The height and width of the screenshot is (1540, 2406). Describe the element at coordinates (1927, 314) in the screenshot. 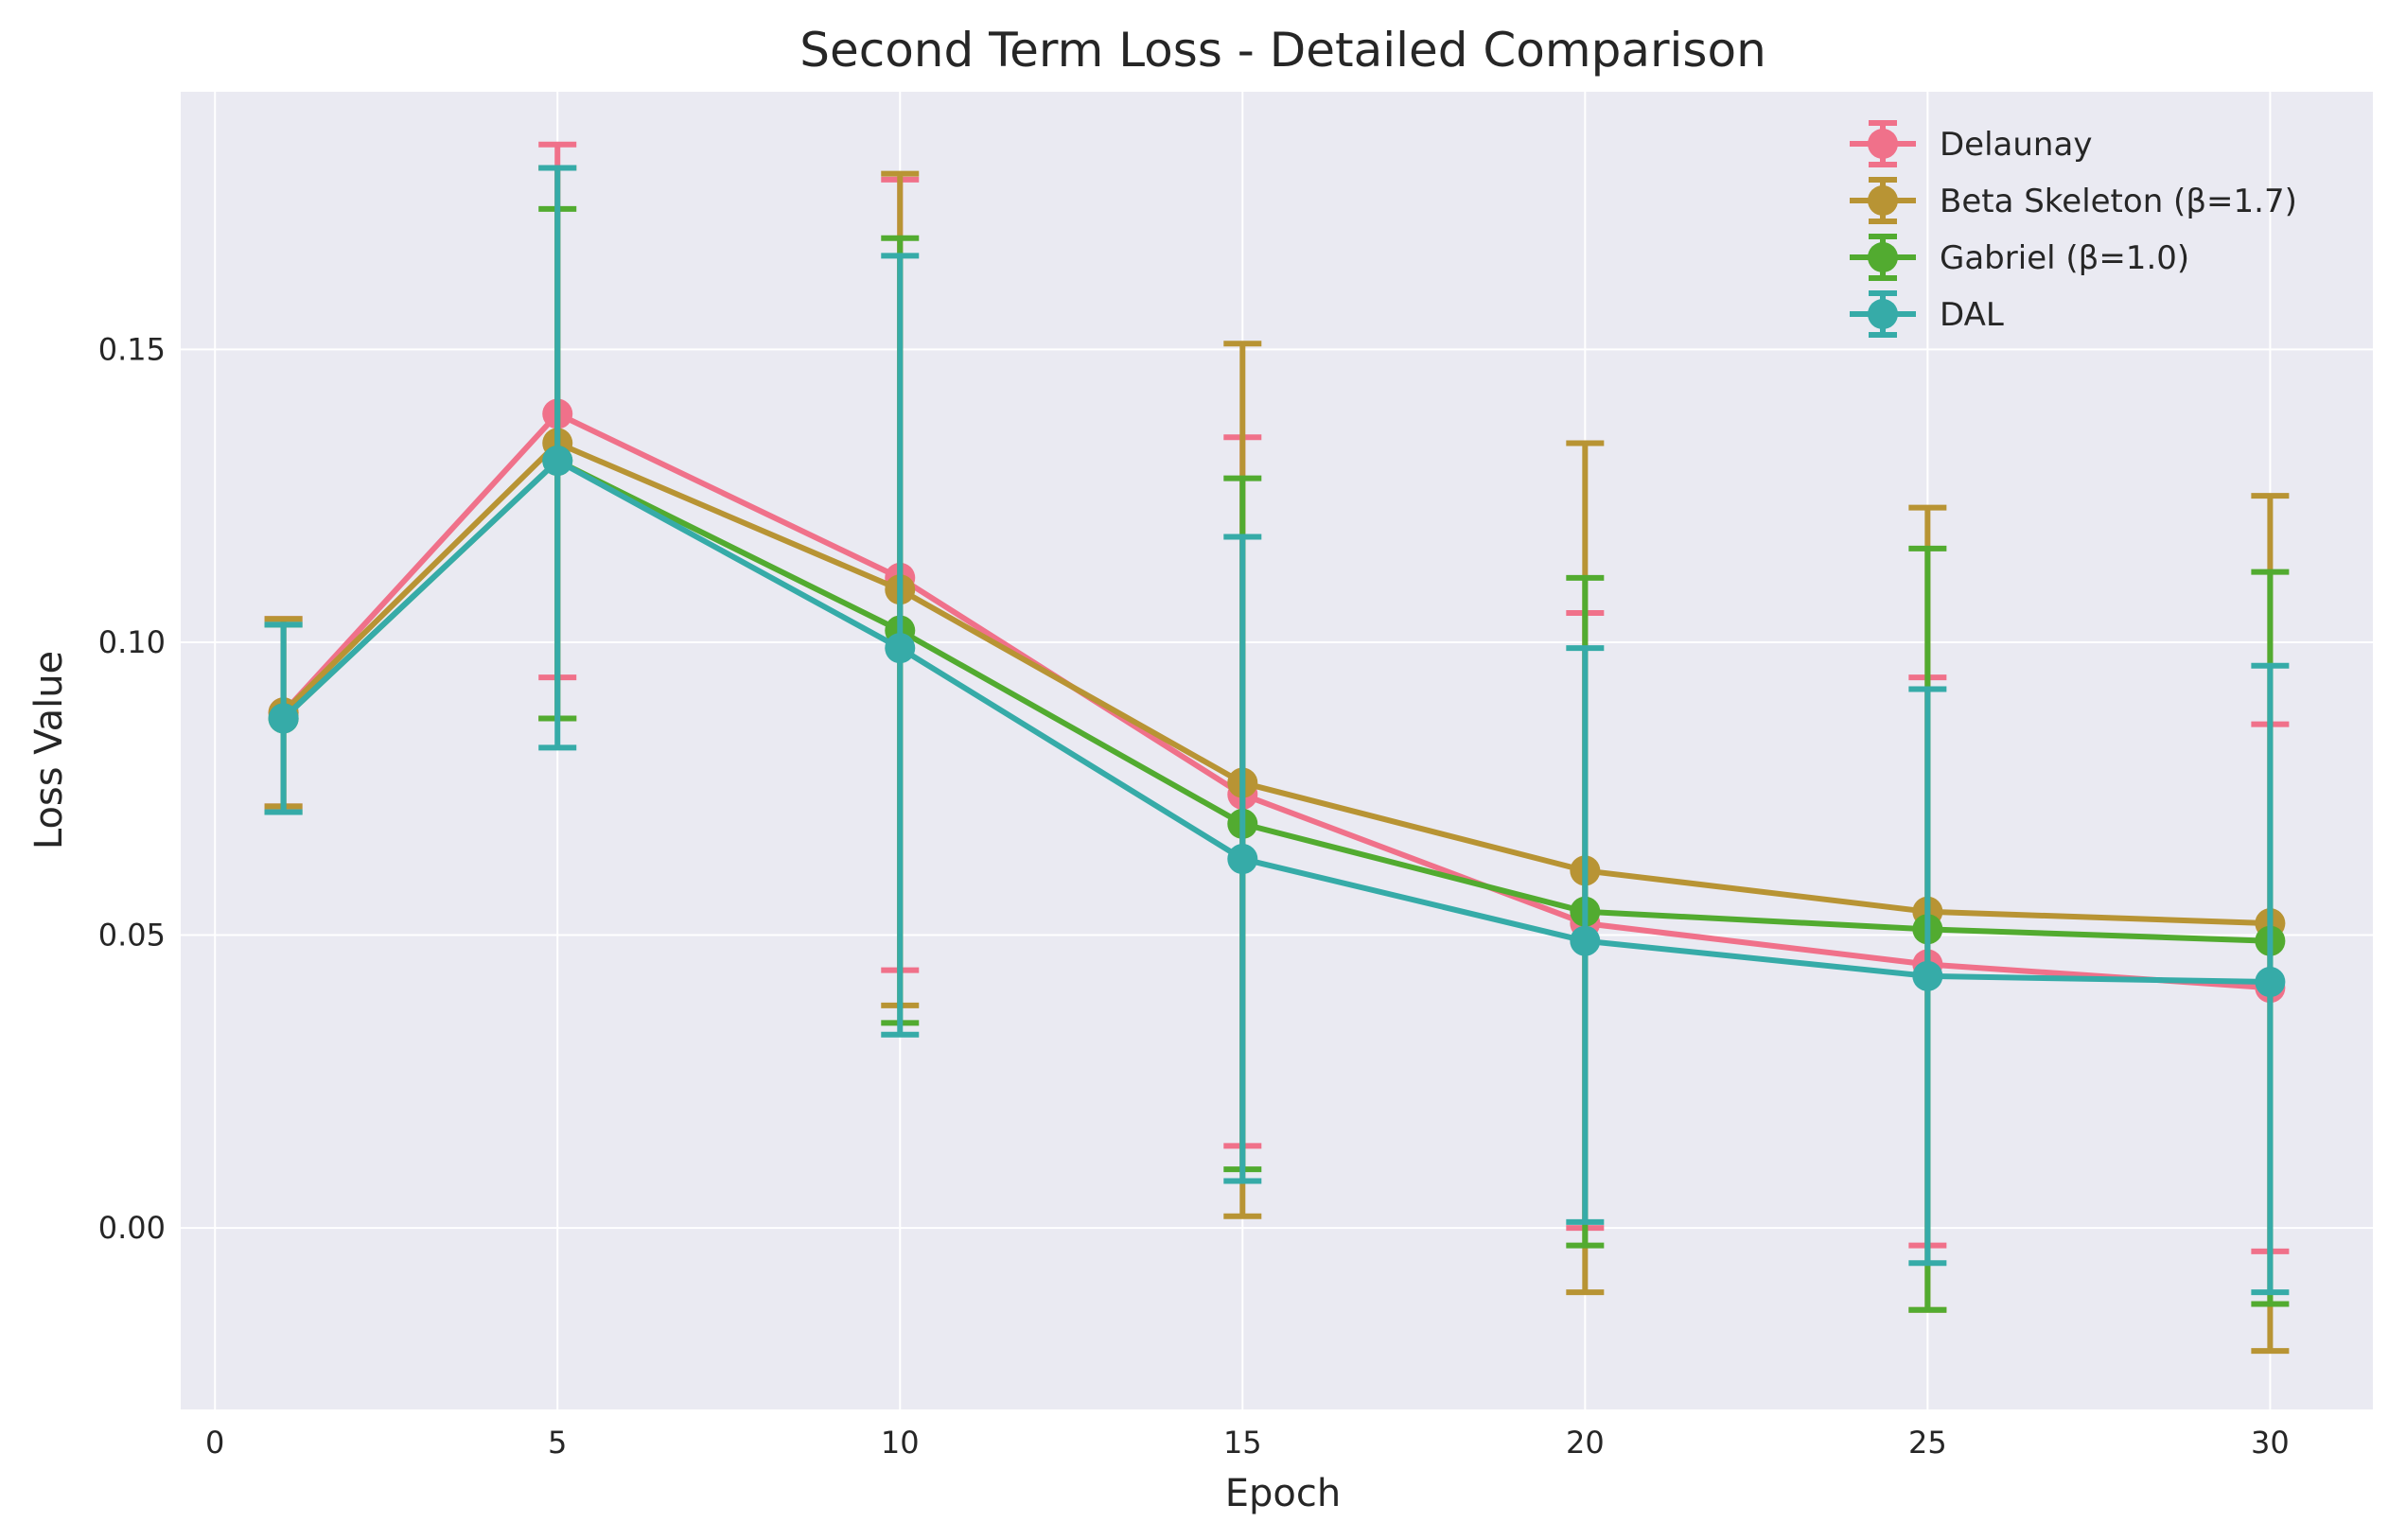

I see `legend-entry-3: DAL` at that location.